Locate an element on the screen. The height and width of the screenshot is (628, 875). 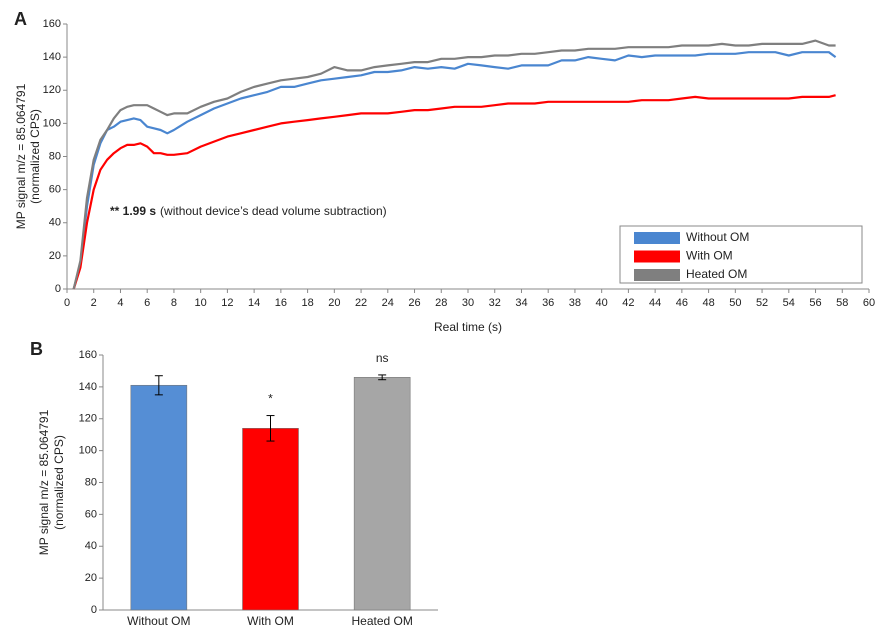
x-tick-label: 20 is located at coordinates (334, 303).